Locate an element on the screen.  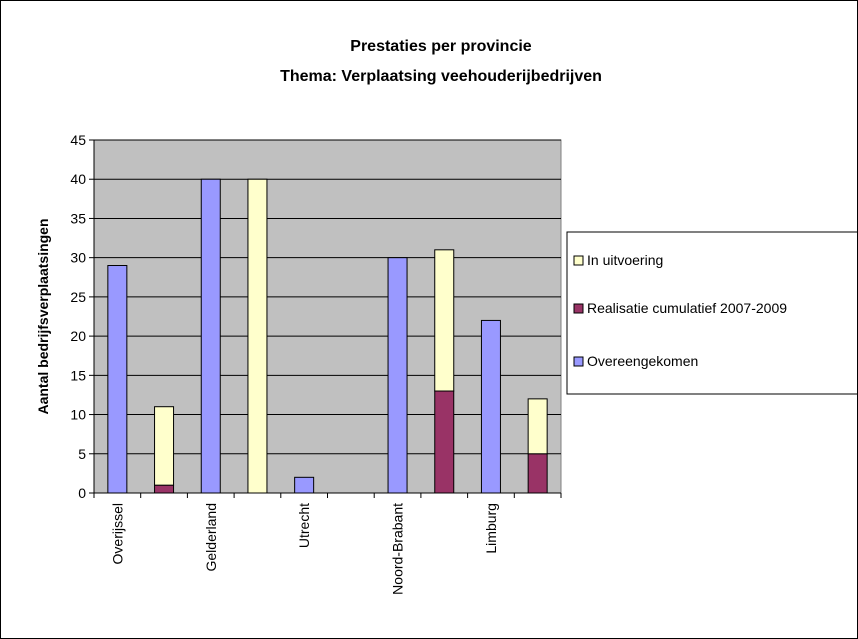
y-tick-label: 35 is located at coordinates (78, 218).